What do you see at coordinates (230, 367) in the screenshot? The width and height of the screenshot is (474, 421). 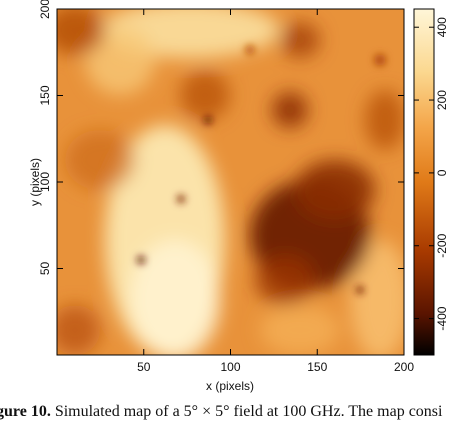 I see `x-tick-label: 100` at bounding box center [230, 367].